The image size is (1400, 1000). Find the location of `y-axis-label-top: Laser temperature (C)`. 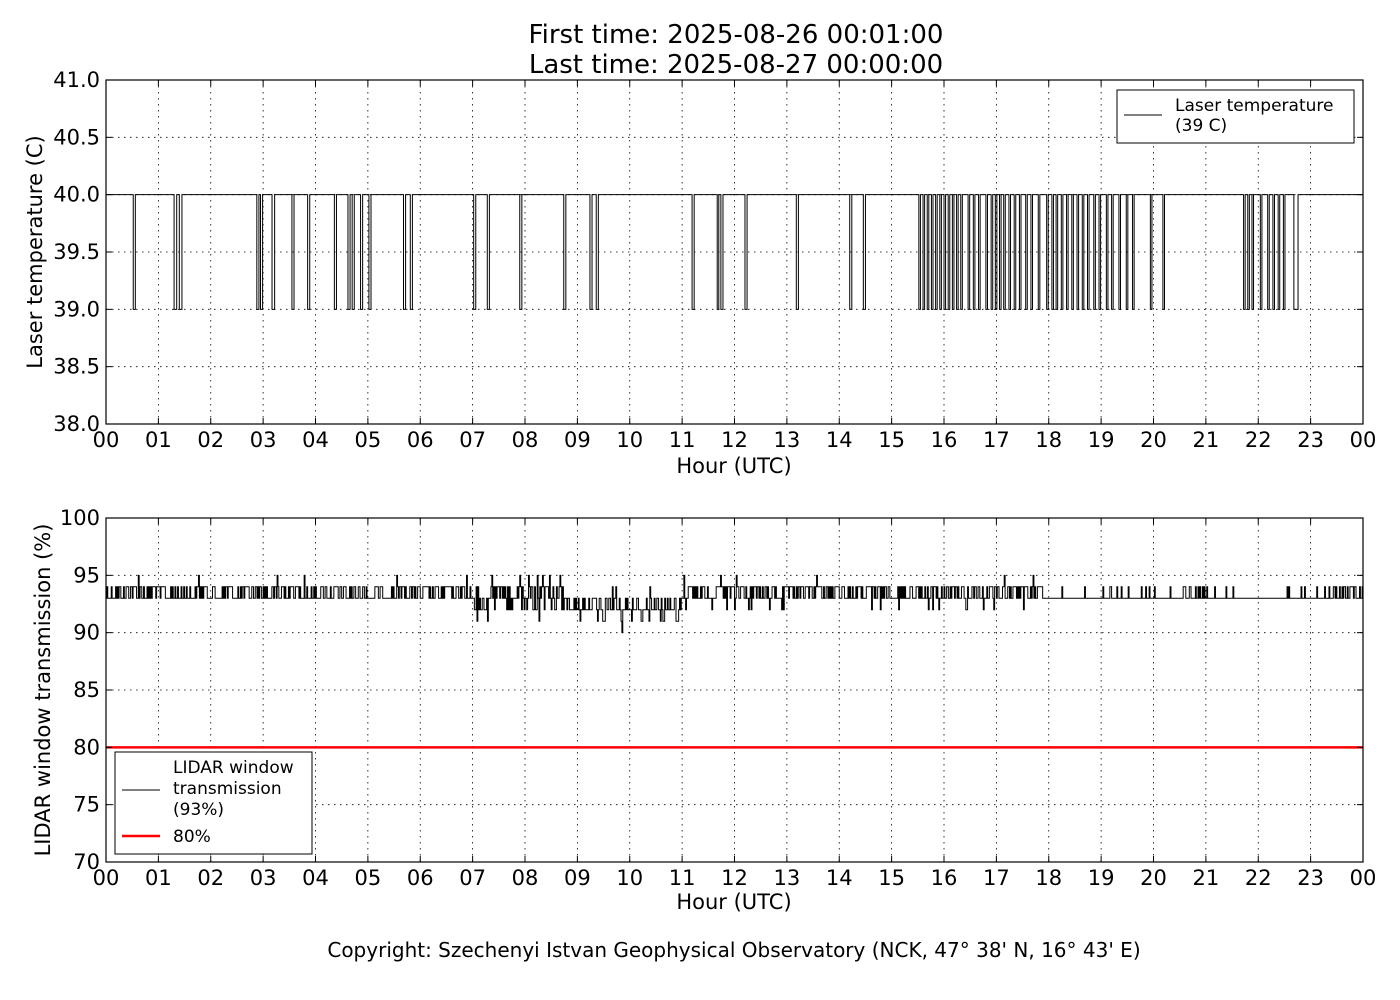

y-axis-label-top: Laser temperature (C) is located at coordinates (35, 251).